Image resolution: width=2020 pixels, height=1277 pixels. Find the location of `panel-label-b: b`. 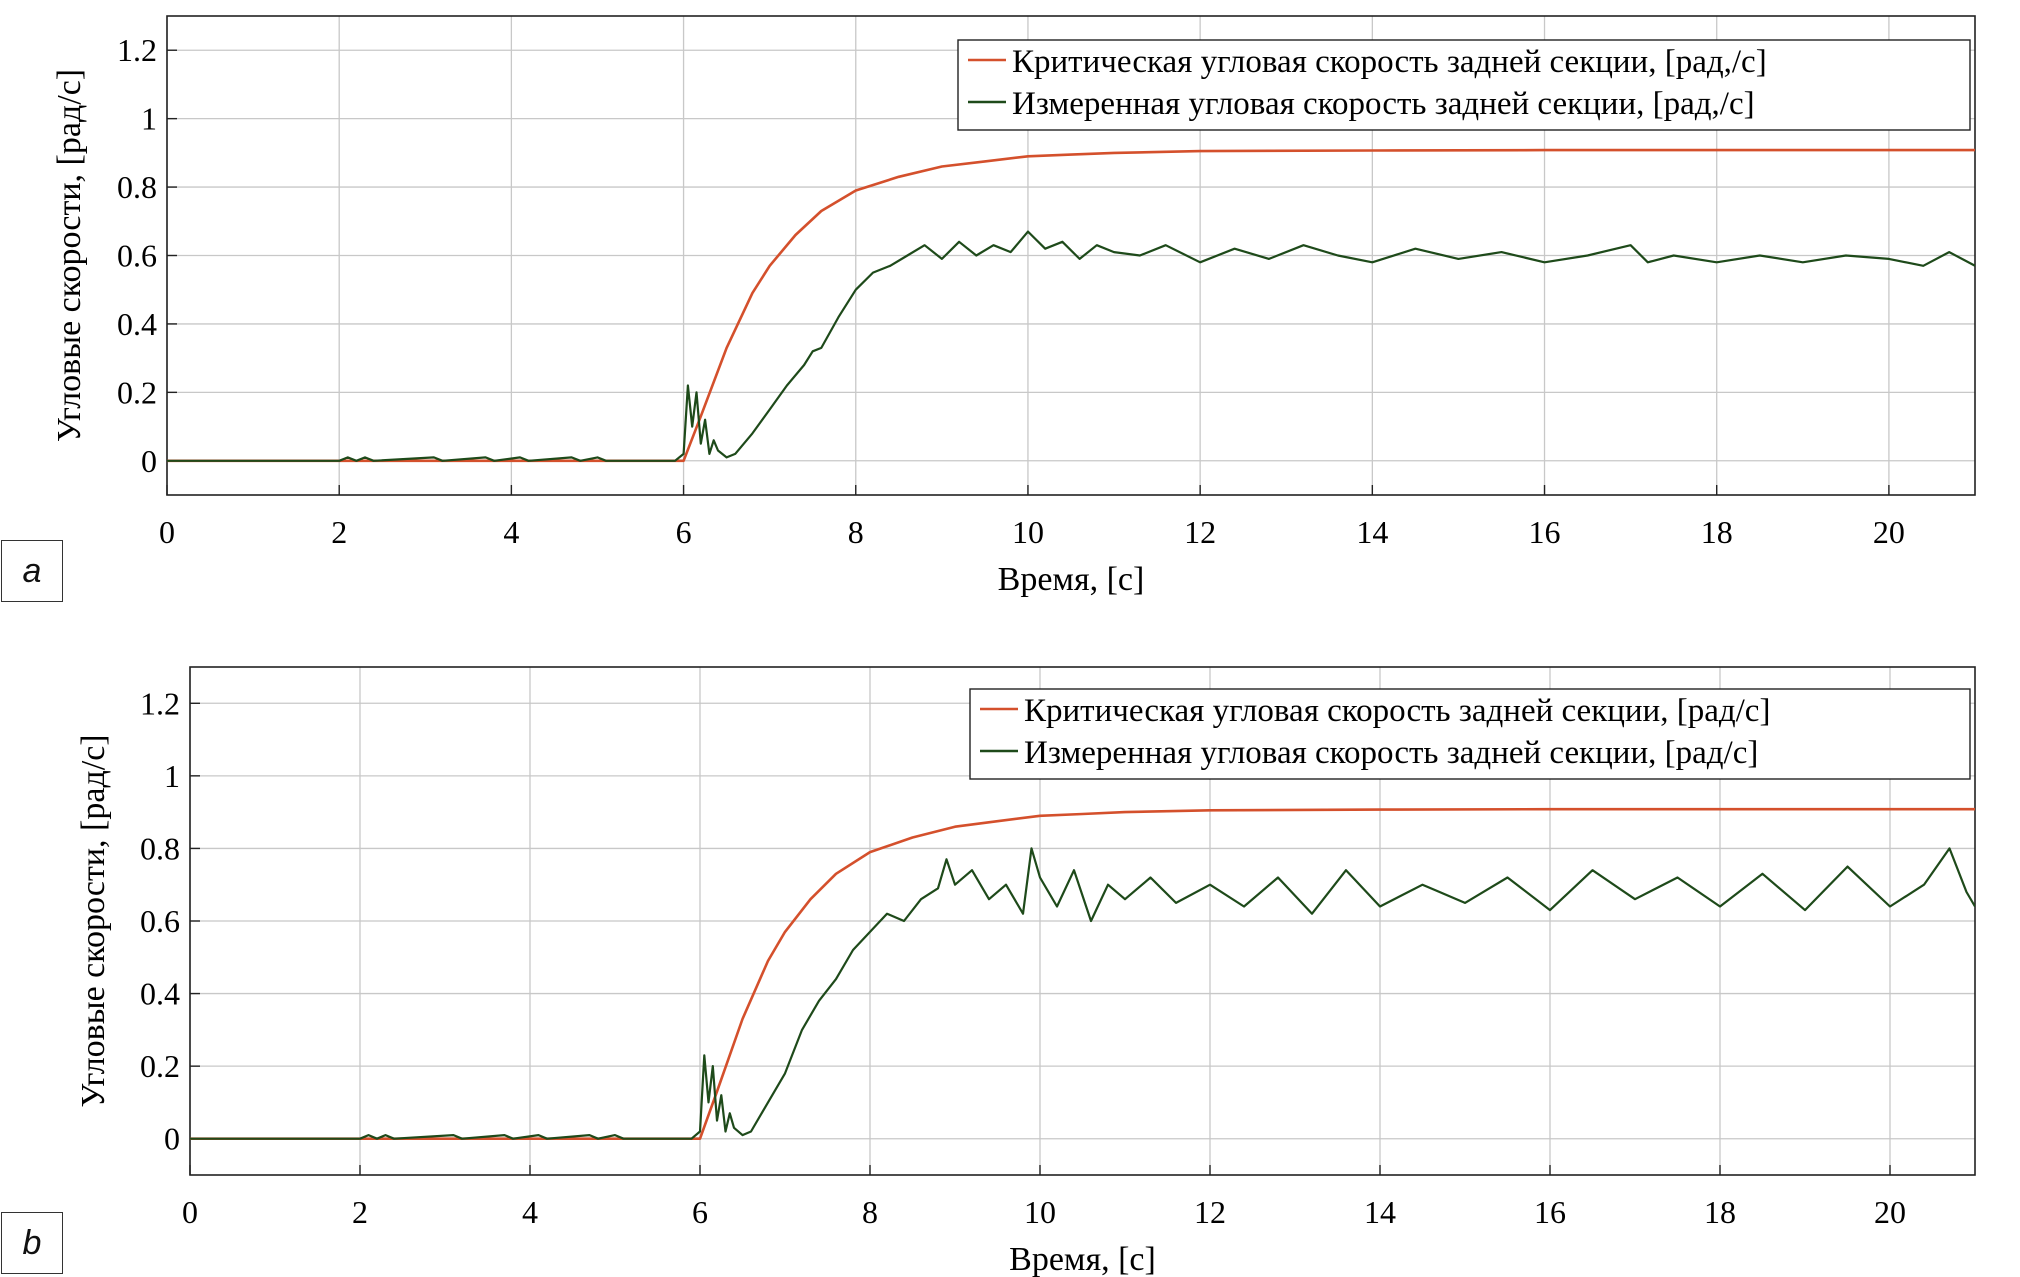

panel-label-b: b is located at coordinates (32, 1243).